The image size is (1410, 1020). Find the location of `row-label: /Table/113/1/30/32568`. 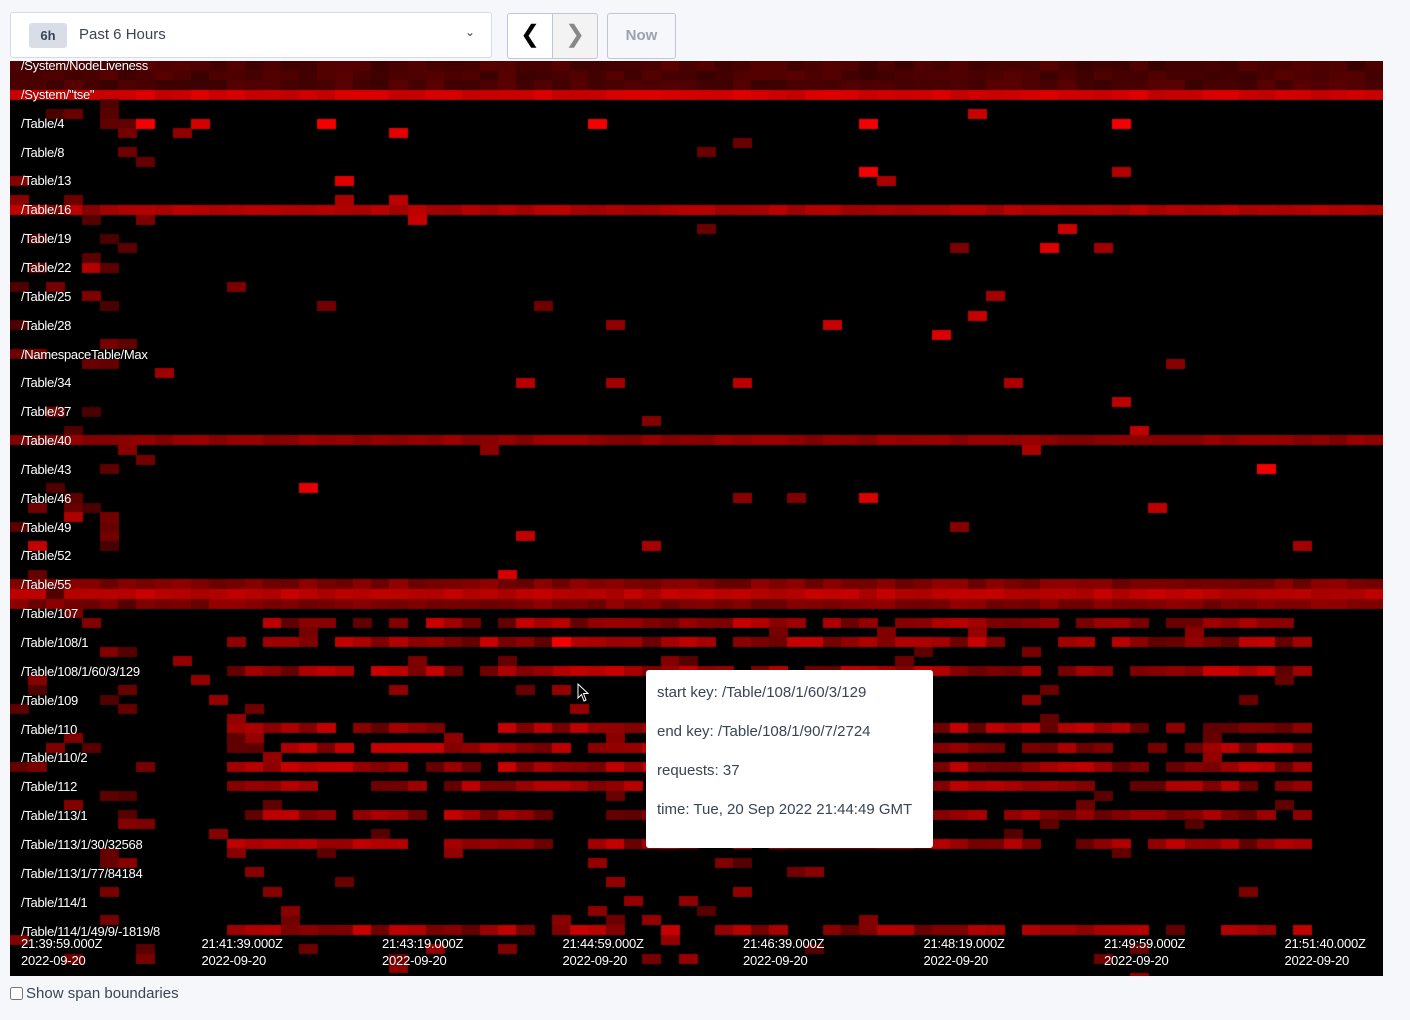

row-label: /Table/113/1/30/32568 is located at coordinates (82, 844).